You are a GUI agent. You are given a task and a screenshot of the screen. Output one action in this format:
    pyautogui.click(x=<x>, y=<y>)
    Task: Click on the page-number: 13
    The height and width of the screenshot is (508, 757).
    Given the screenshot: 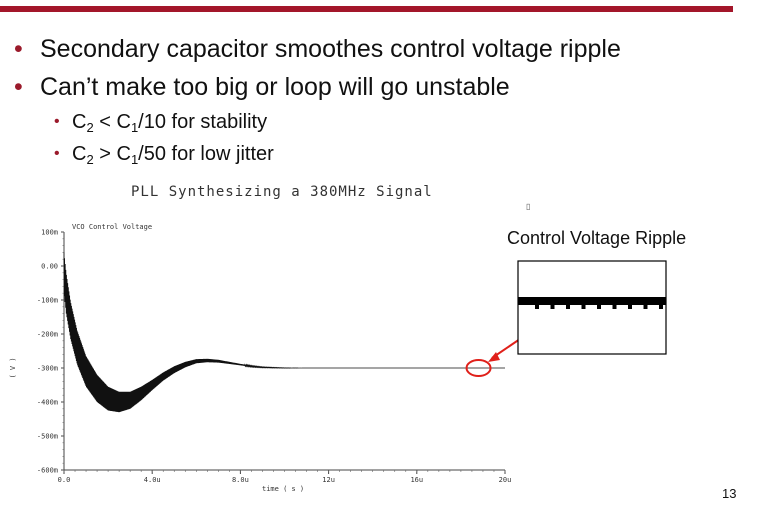 What is the action you would take?
    pyautogui.click(x=729, y=493)
    